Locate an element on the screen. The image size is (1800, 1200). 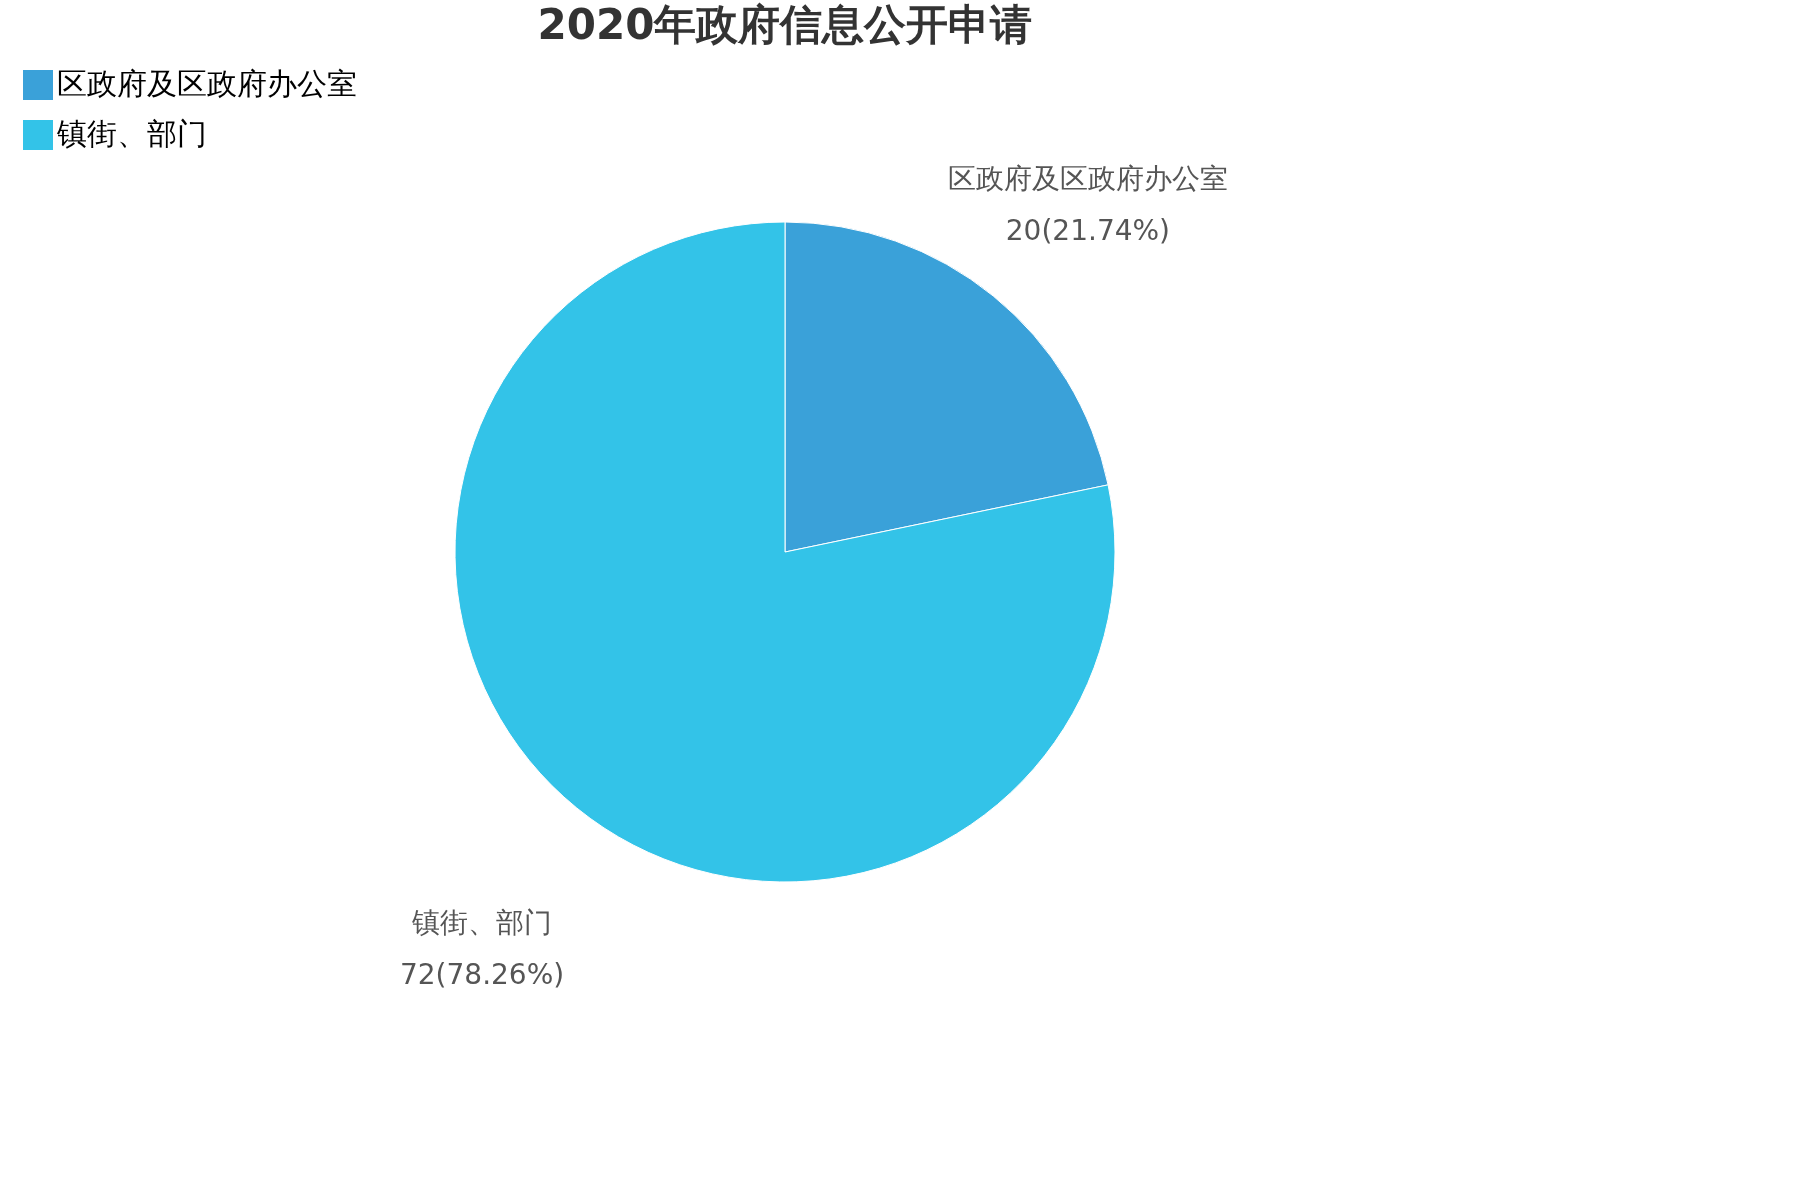
slice-label: 区政府及区政府办公室 is located at coordinates (1087, 178).